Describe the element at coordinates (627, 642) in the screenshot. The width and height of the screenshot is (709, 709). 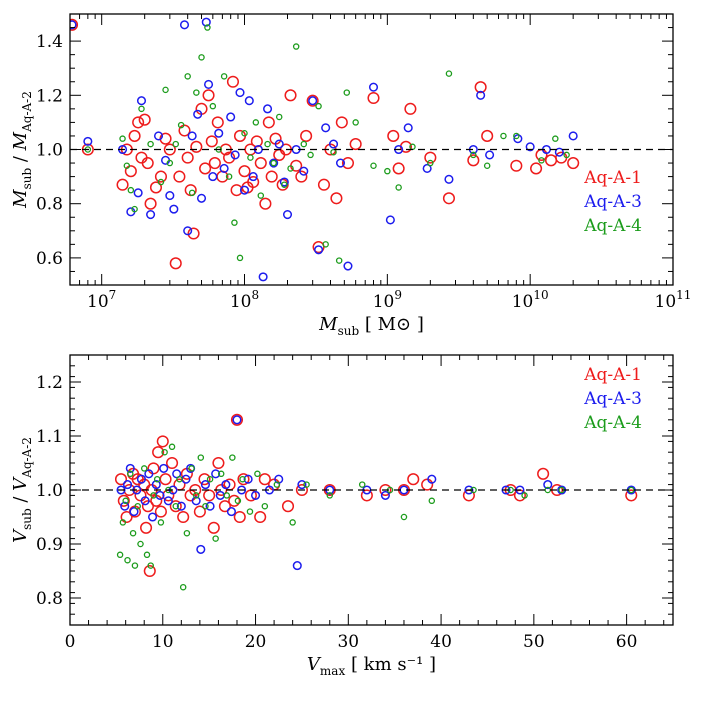
I see `x-tick-label: 60` at that location.